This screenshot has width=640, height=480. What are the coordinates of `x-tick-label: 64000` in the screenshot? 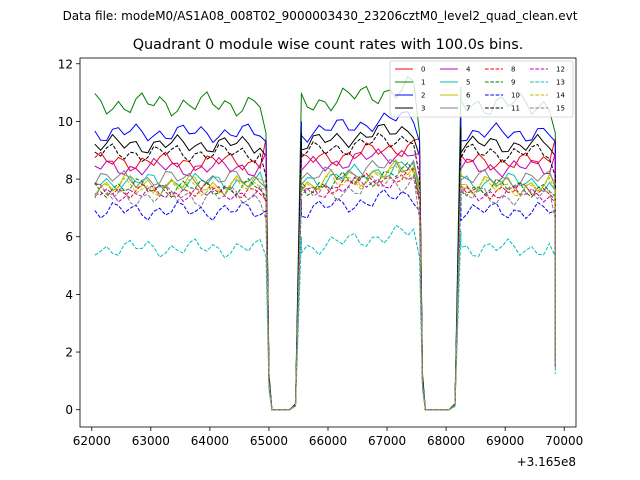 It's located at (210, 441).